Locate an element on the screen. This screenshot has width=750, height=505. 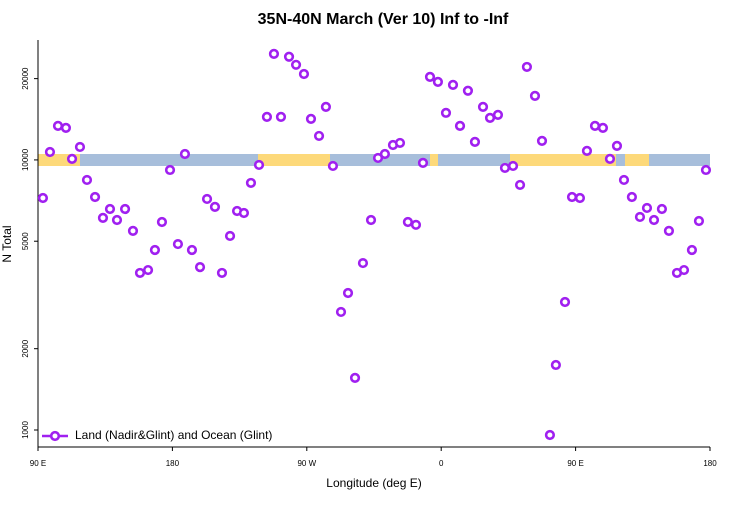
y-tick-label: 20000 is located at coordinates (25, 78).